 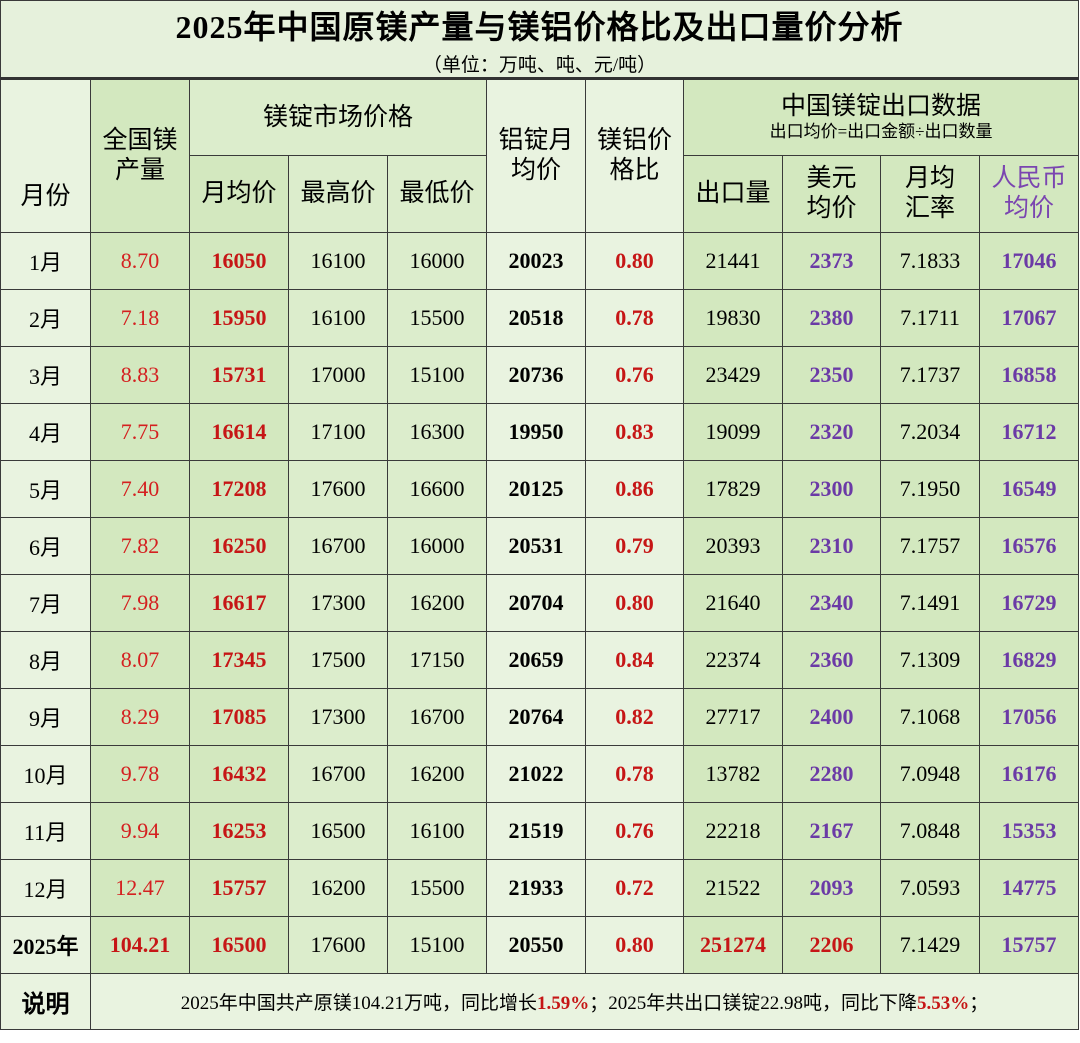 I want to click on cell-production: 8.83, so click(x=140, y=375).